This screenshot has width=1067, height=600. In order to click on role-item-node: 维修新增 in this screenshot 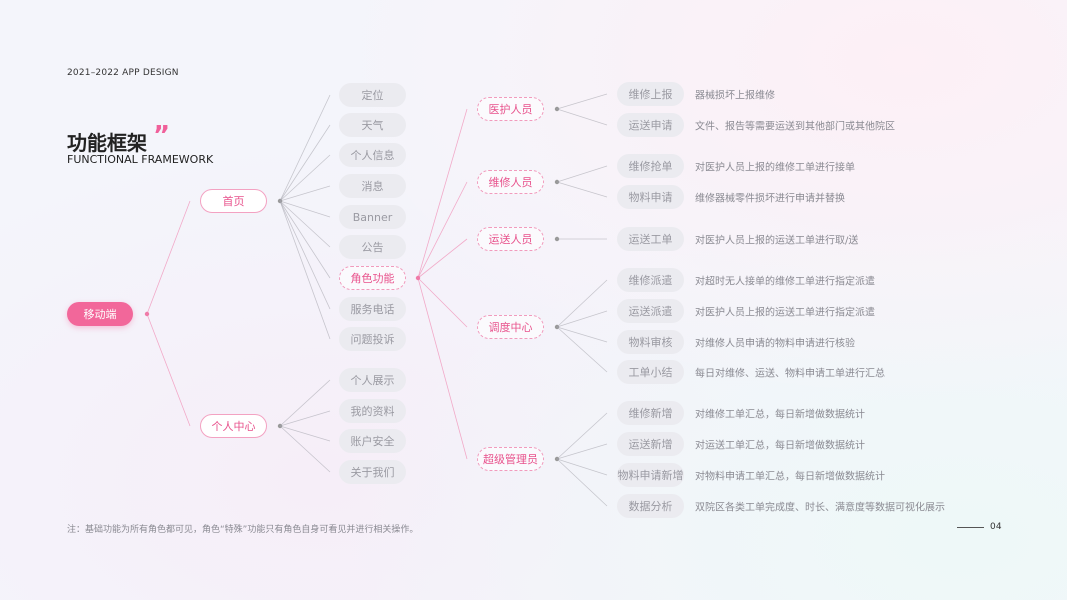, I will do `click(650, 413)`.